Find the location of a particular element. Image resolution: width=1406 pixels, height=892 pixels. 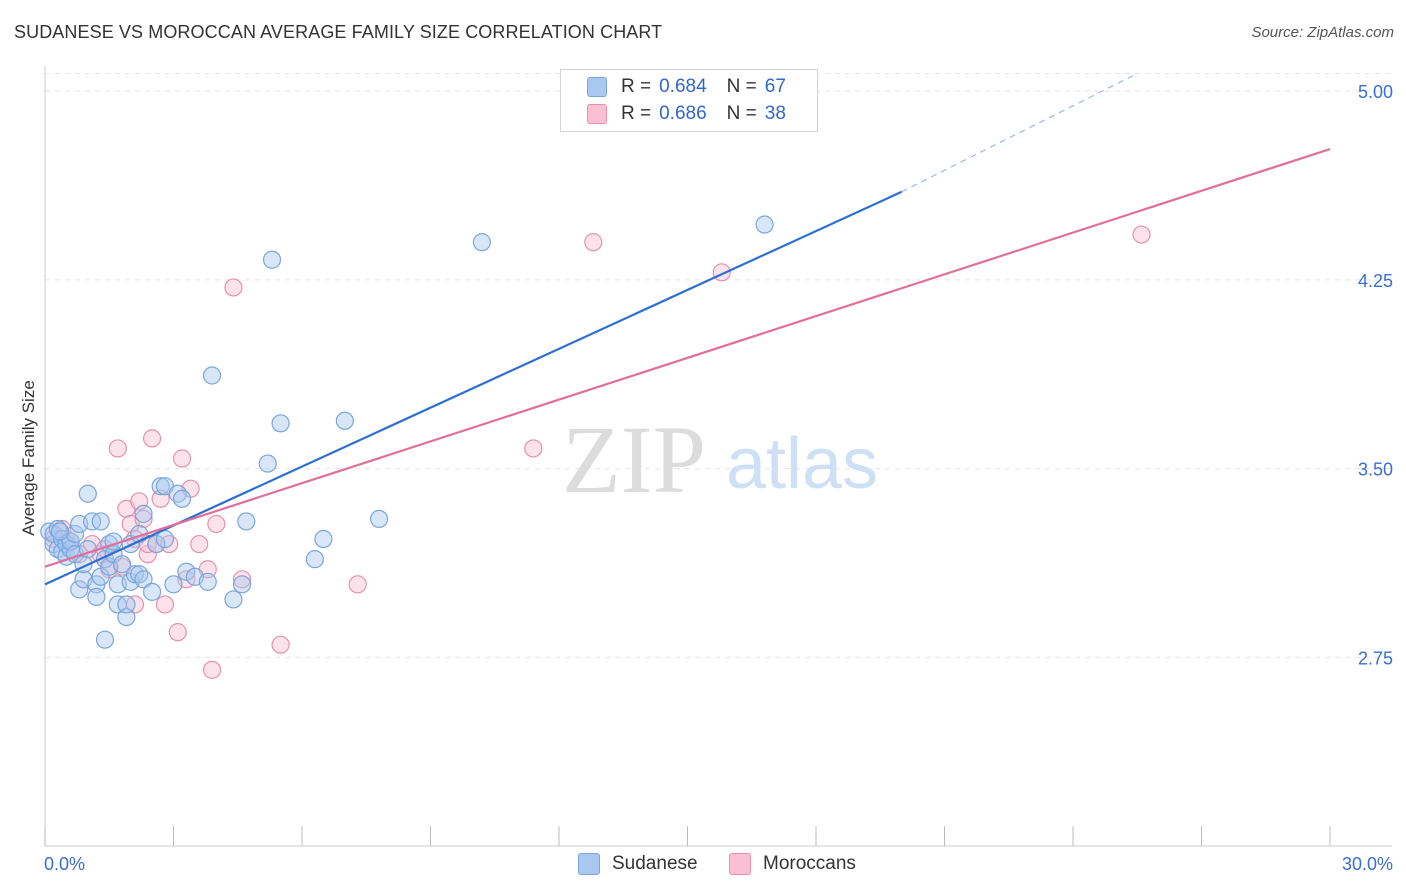

x-tick-label-start: 0.0% is located at coordinates (64, 864).